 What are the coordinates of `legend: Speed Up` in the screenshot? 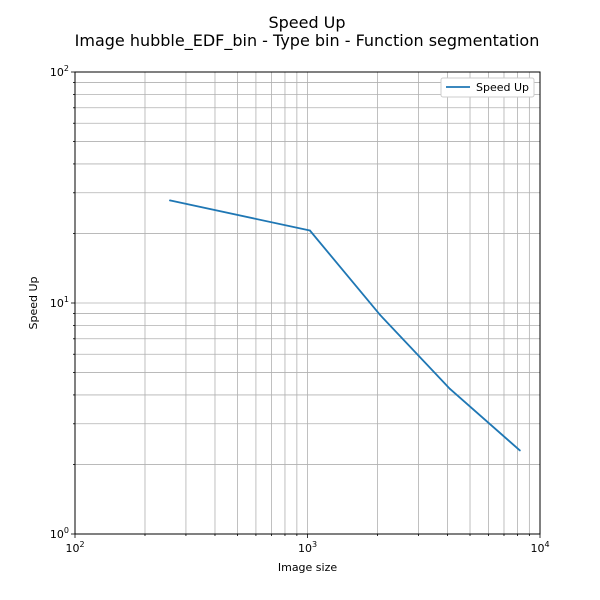 It's located at (487, 87).